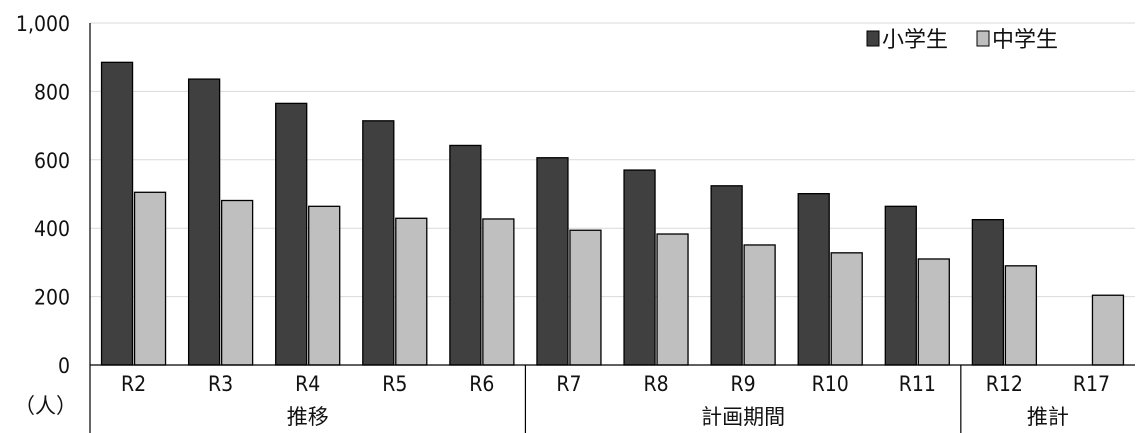 This screenshot has width=1137, height=433. Describe the element at coordinates (220, 384) in the screenshot. I see `category-label: R3` at that location.